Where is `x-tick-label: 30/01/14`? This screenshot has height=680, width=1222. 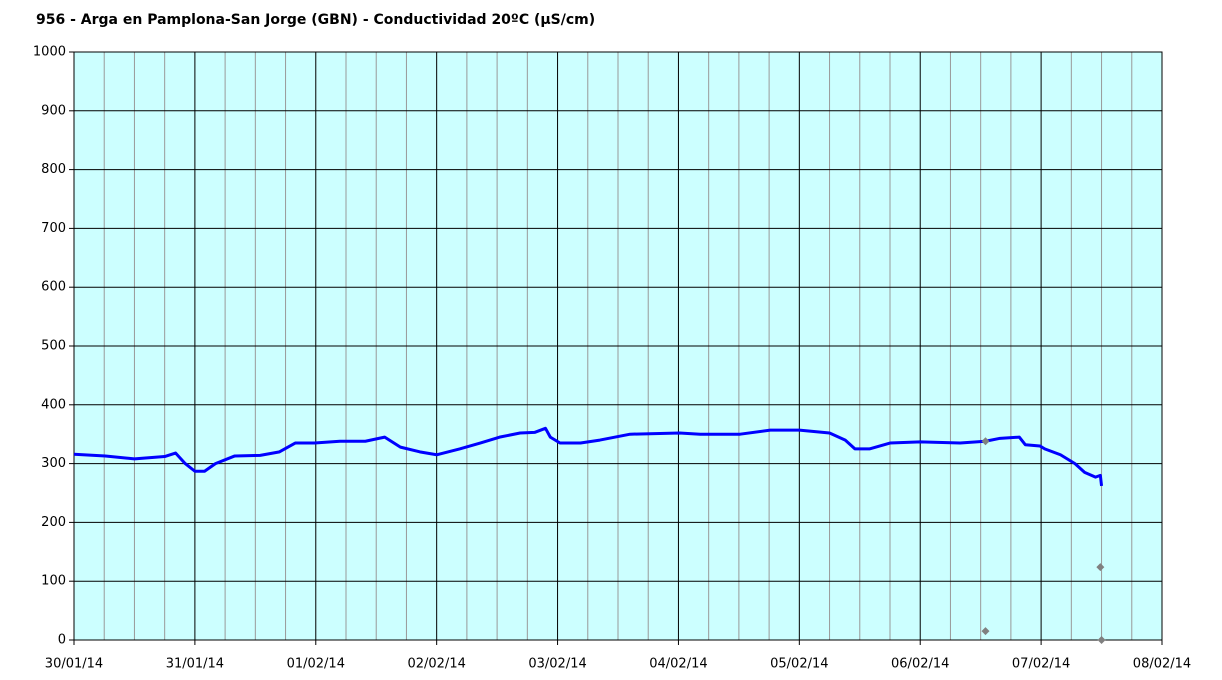
x-tick-label: 30/01/14 is located at coordinates (74, 664).